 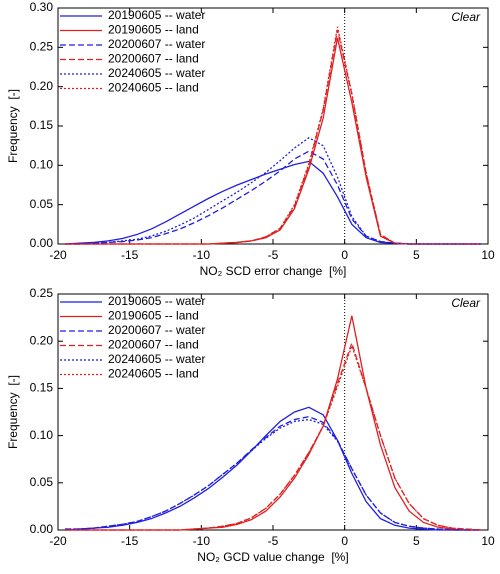 I want to click on y-tick-label: 0.30, so click(x=42, y=7).